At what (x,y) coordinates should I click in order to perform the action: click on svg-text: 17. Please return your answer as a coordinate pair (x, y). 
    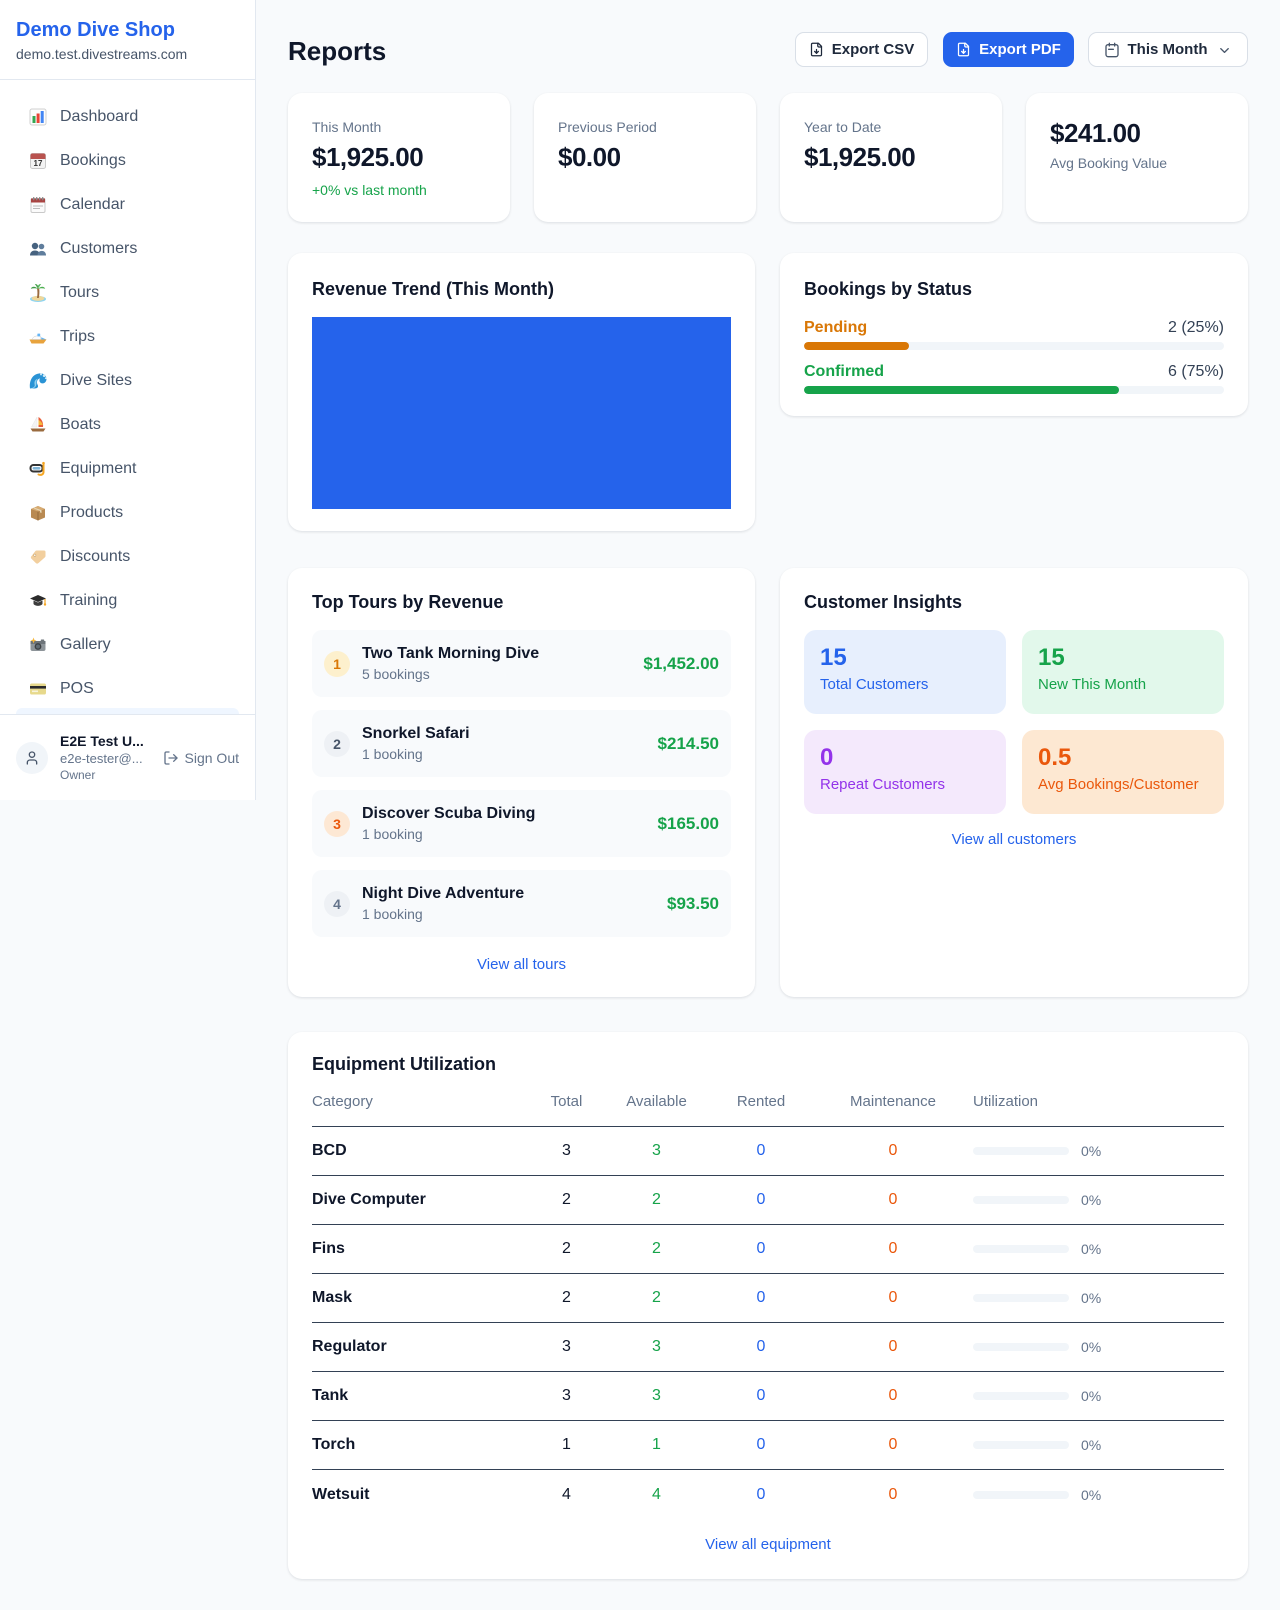
    Looking at the image, I should click on (38, 163).